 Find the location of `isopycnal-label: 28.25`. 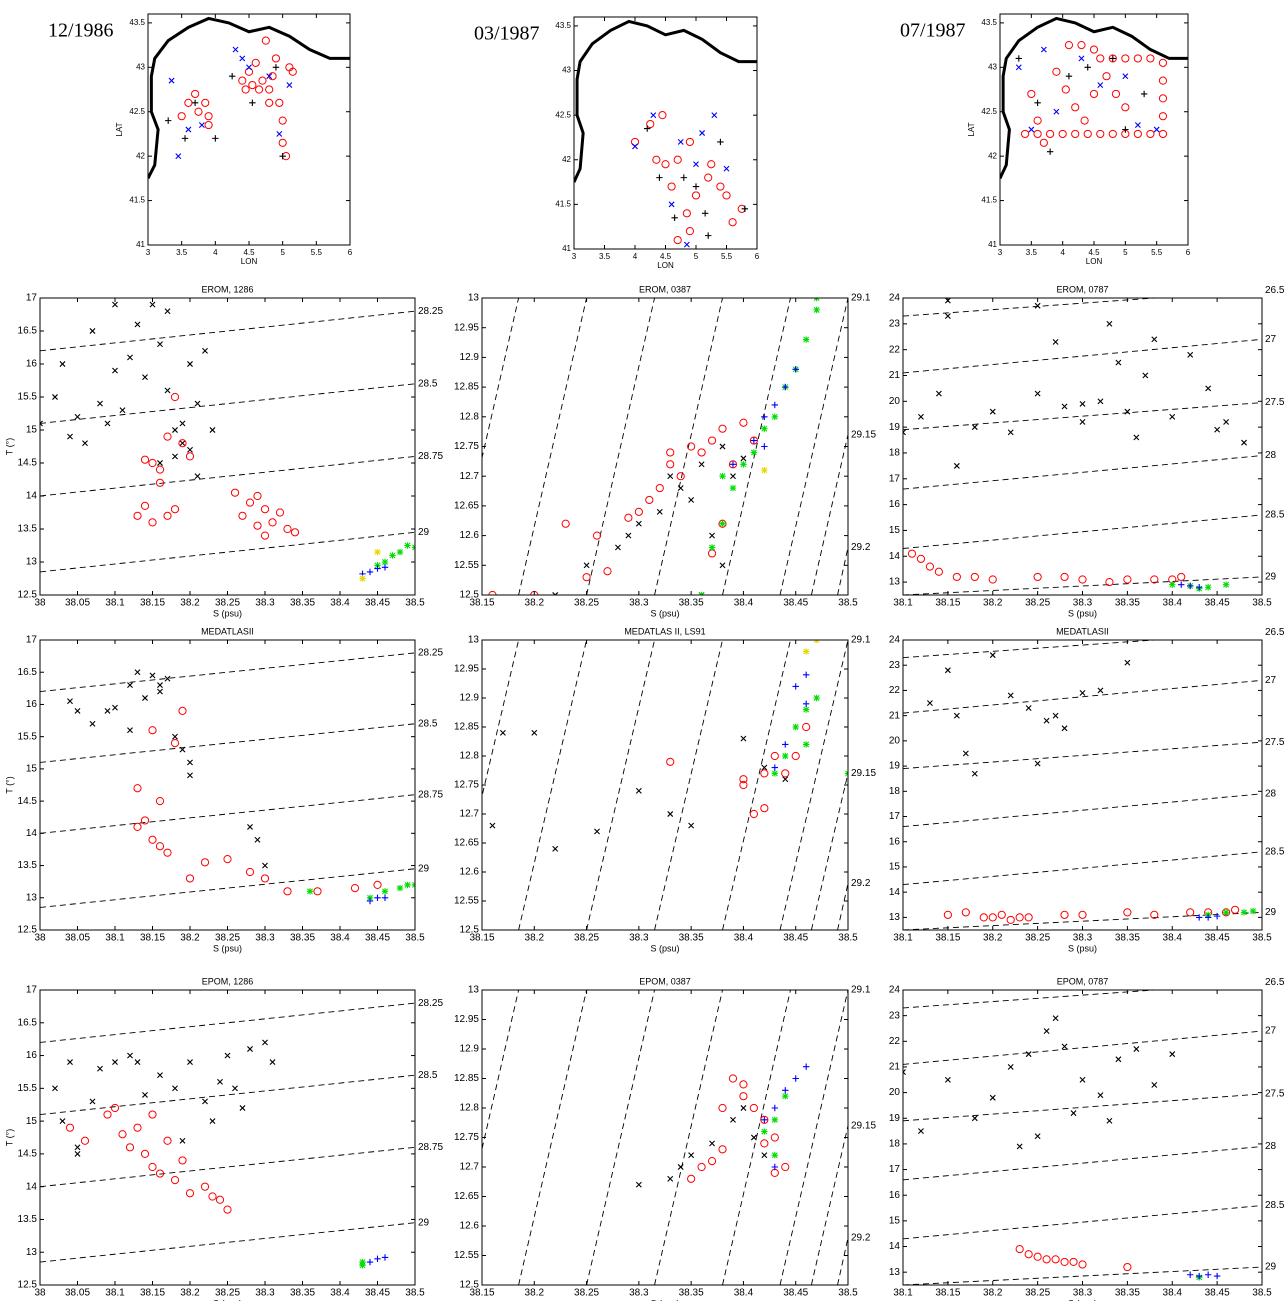

isopycnal-label: 28.25 is located at coordinates (430, 653).